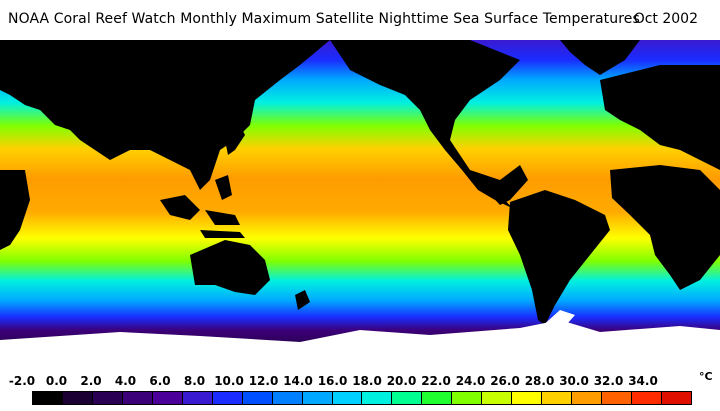  I want to click on north-america-landmass, so click(425, 124).